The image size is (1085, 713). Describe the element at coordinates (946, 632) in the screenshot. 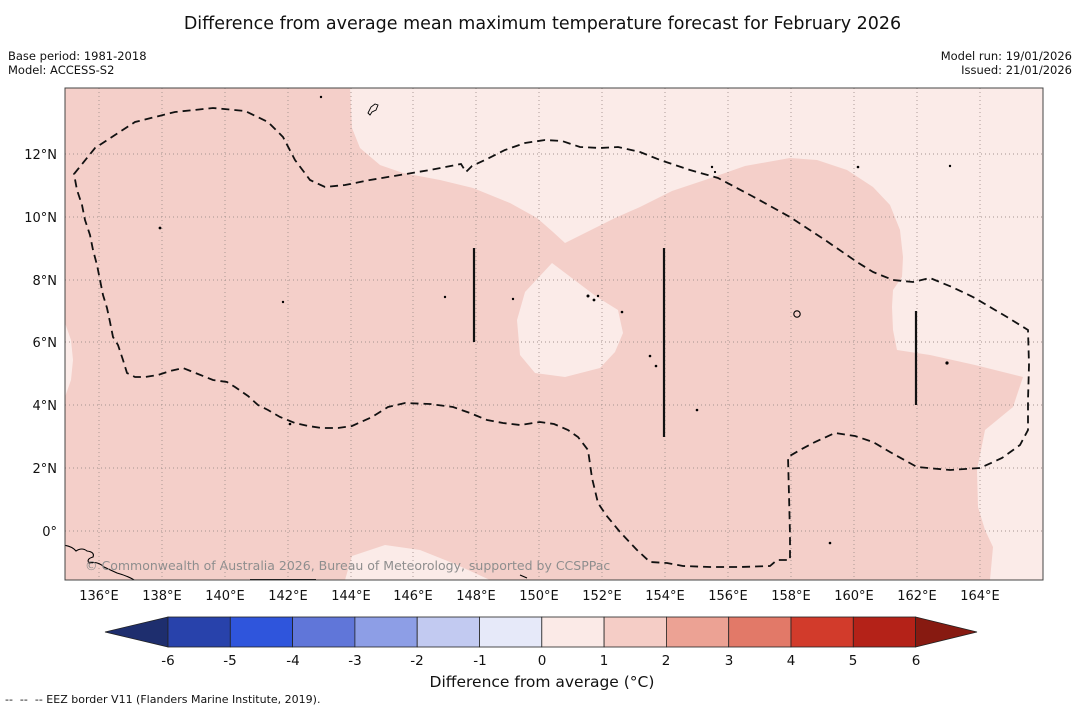

I see `colorbar-arrow-right` at that location.